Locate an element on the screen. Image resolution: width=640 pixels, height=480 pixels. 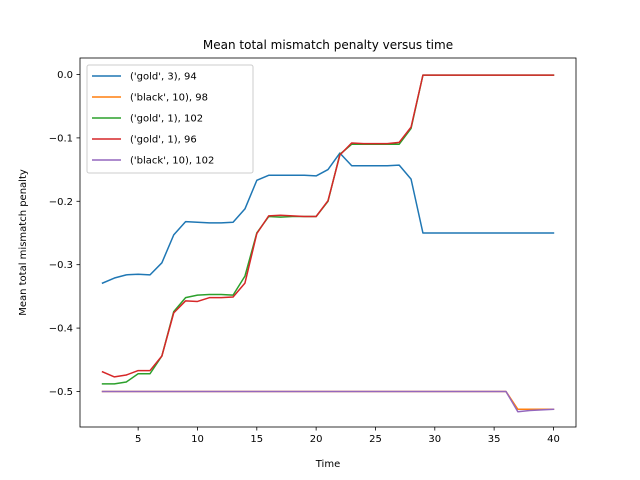
x-tick-label: 5 is located at coordinates (138, 439).